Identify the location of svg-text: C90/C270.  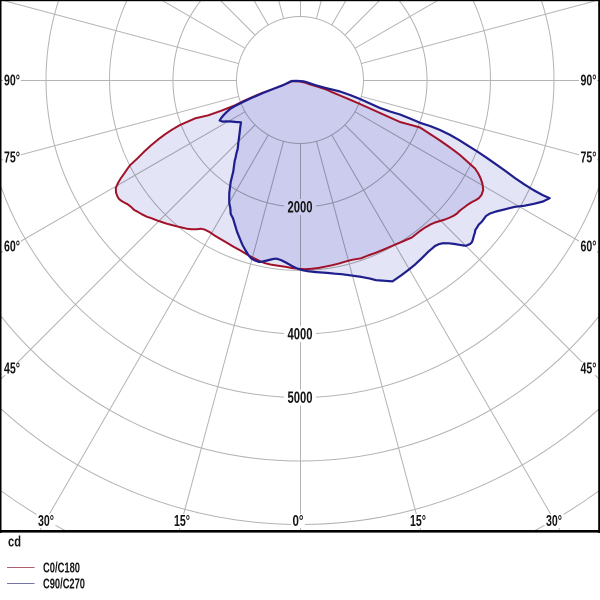
(64, 585).